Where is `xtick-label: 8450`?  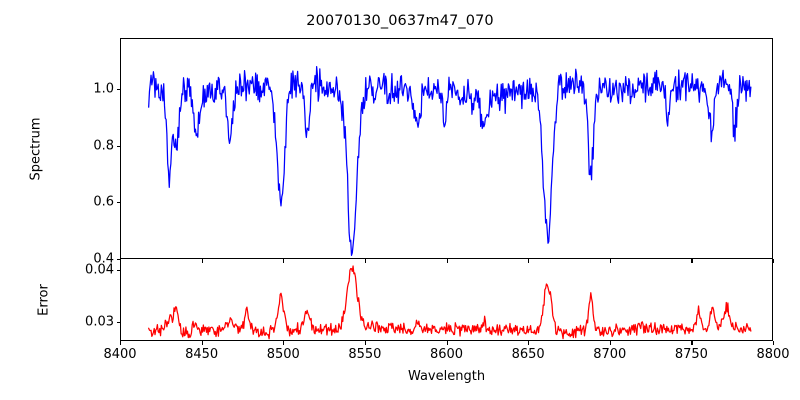
xtick-label: 8450 is located at coordinates (202, 354).